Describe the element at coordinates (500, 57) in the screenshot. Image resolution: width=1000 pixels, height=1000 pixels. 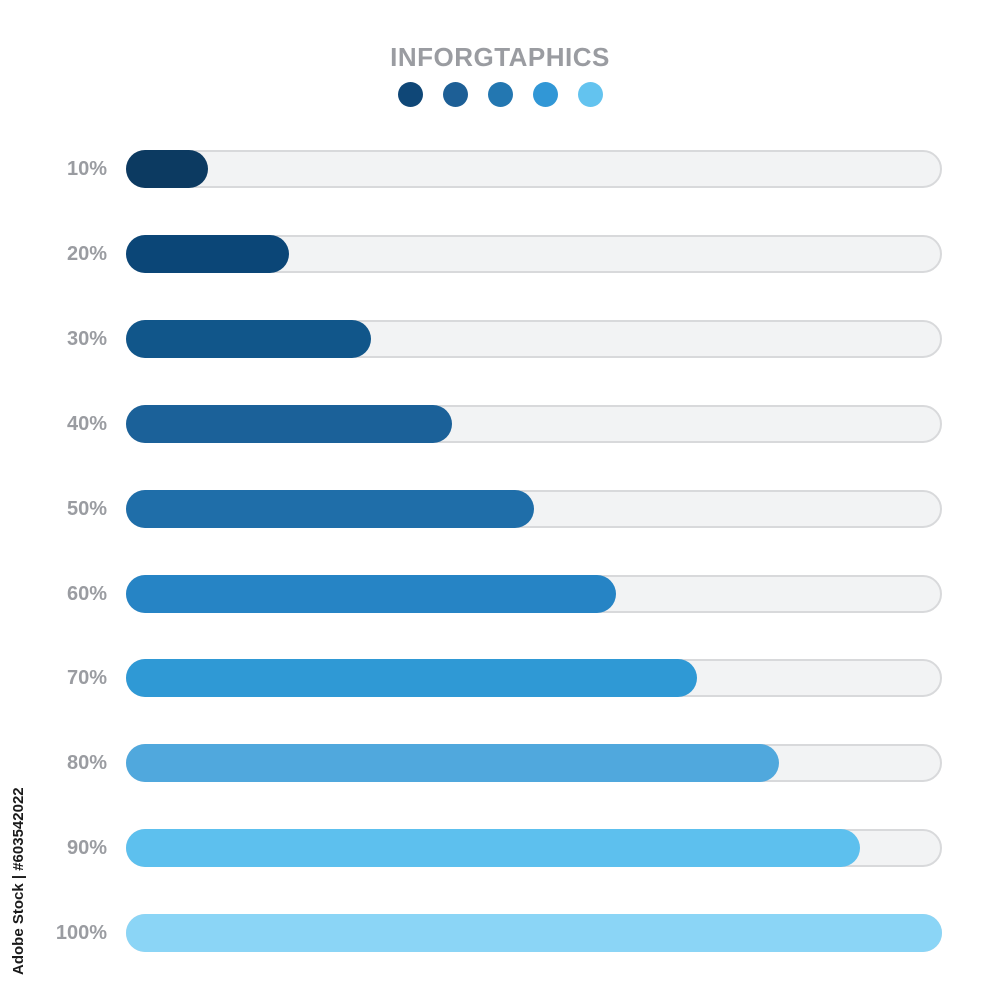
I see `chart-title: INFORGTAPHICS` at that location.